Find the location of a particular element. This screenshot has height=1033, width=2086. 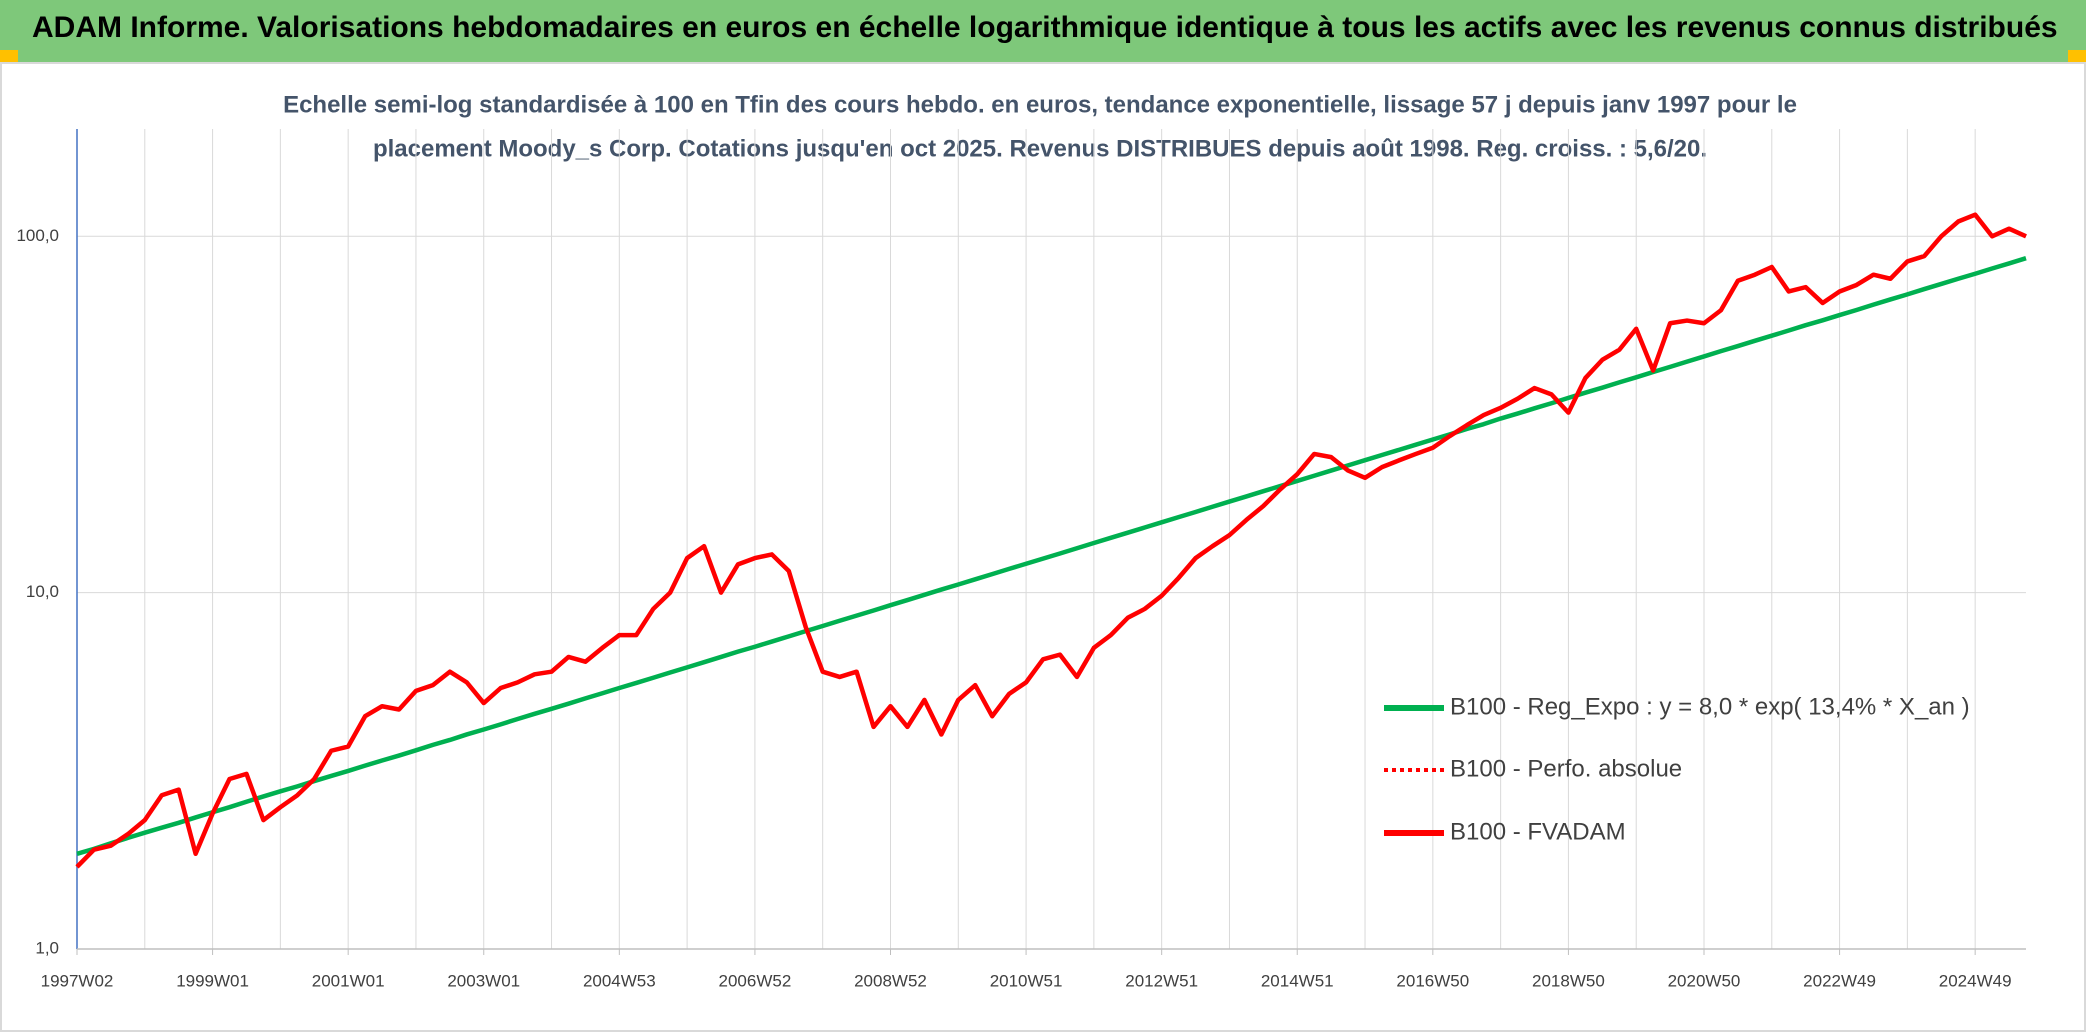

x-tick-label: 2006W52 is located at coordinates (755, 980).